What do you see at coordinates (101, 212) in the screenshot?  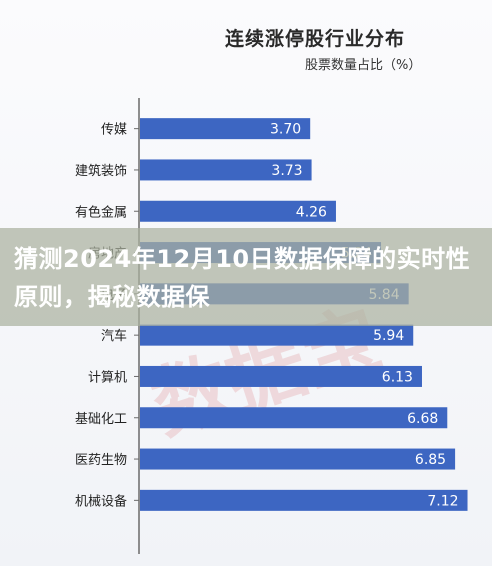 I see `category-label: 有色金属` at bounding box center [101, 212].